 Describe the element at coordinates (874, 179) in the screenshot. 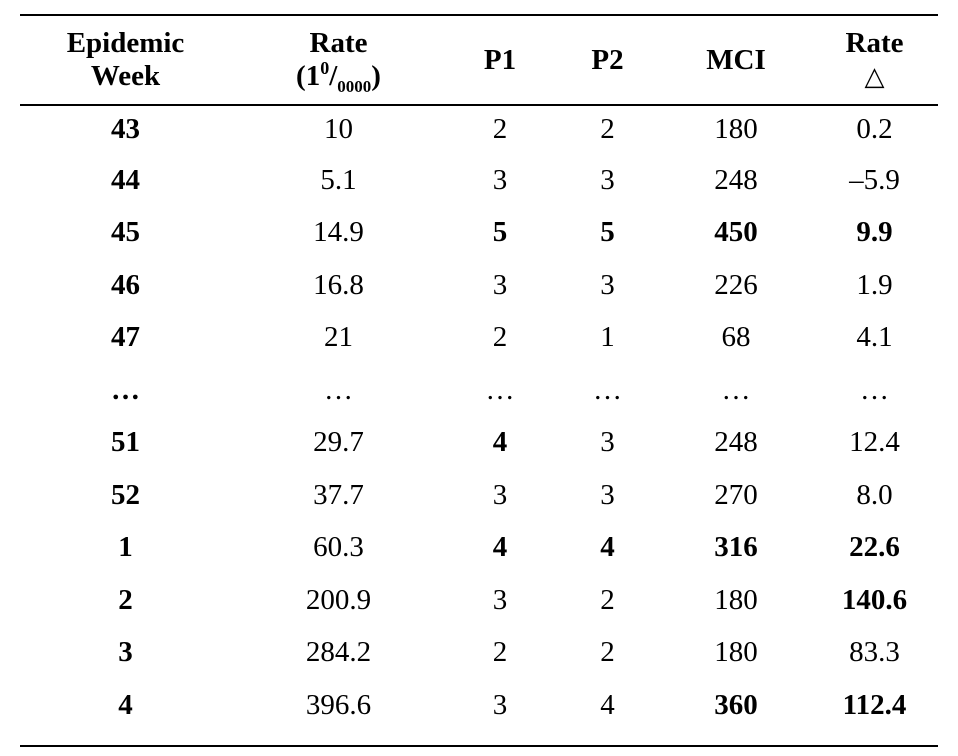

I see `cell-delta: –5.9` at that location.